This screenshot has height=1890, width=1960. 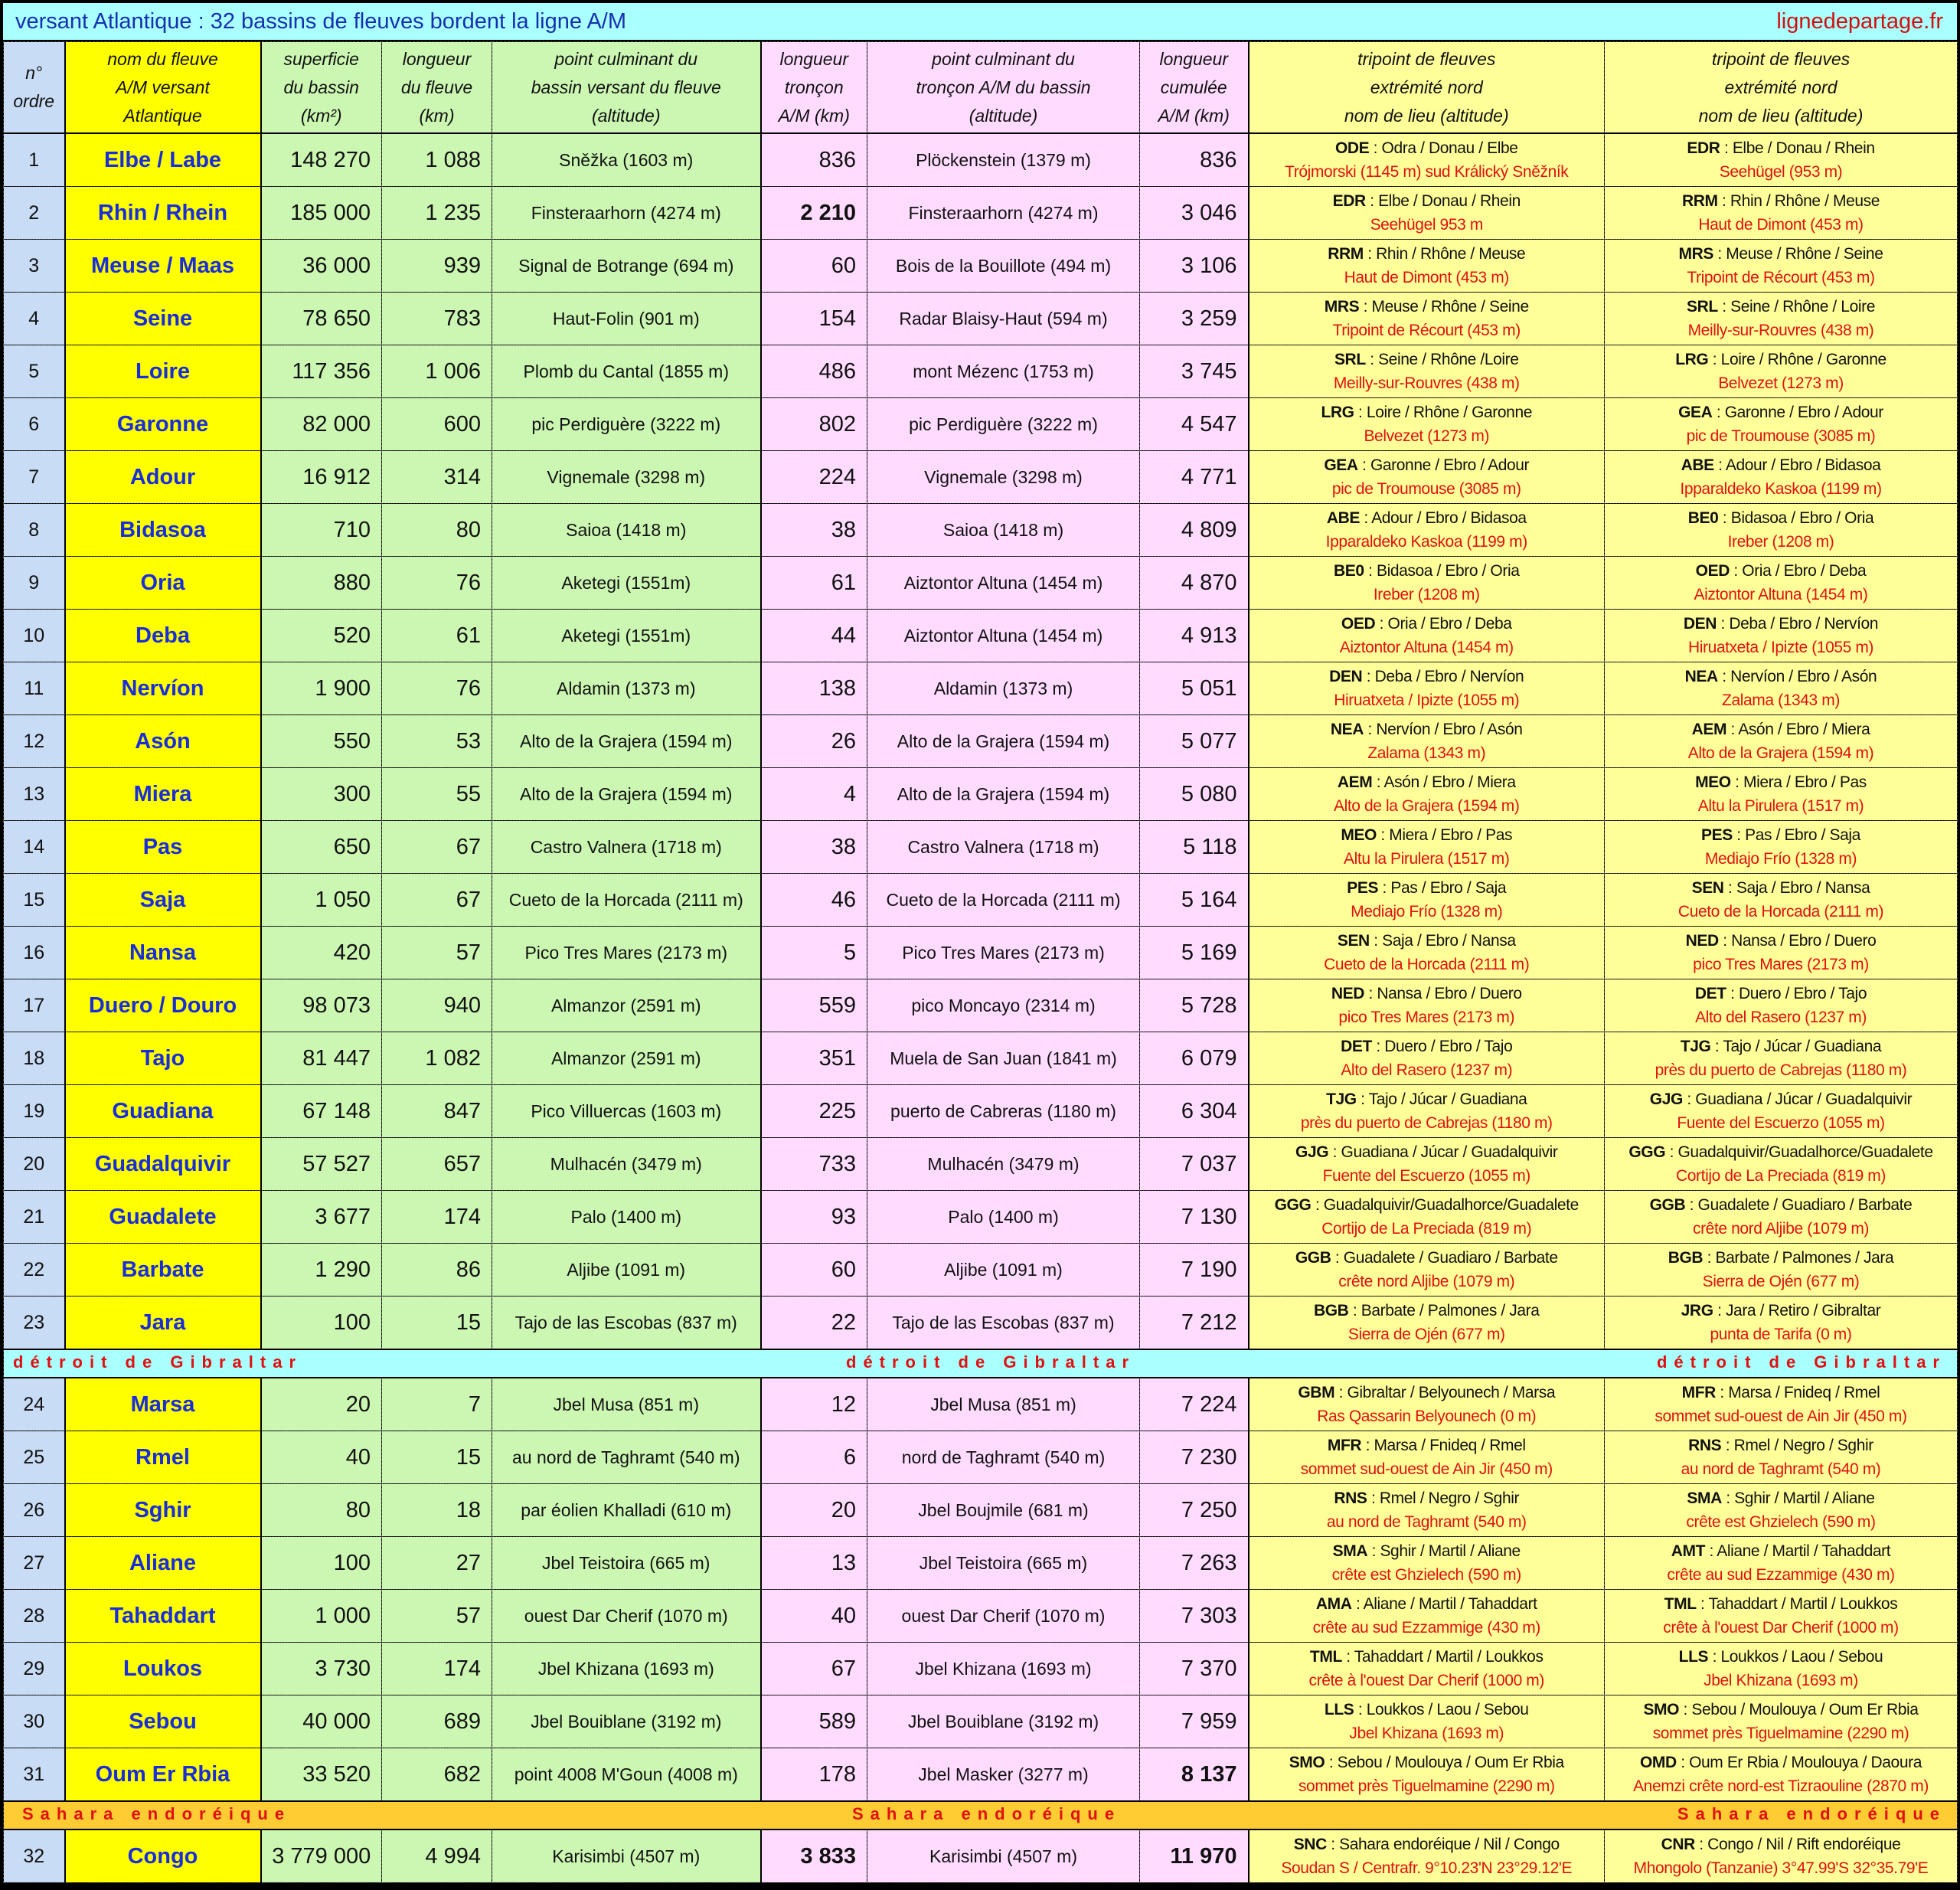 What do you see at coordinates (1003, 952) in the screenshot?
I see `segment-peak: Pico Tres Mares (2173 m)` at bounding box center [1003, 952].